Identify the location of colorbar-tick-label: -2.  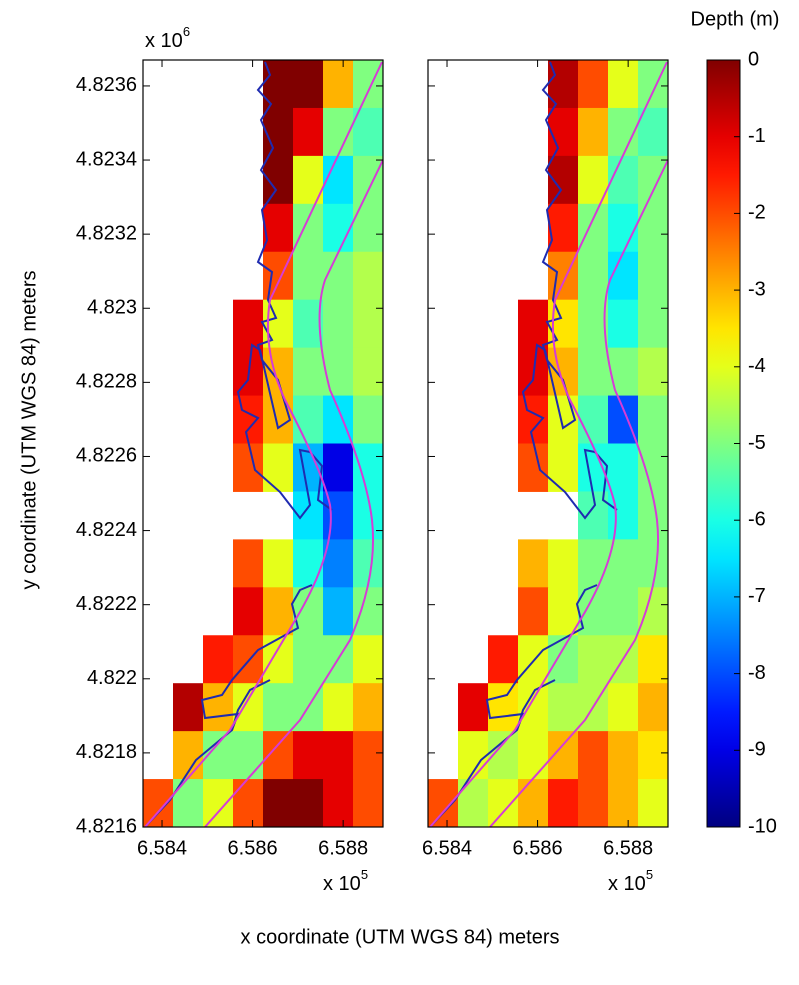
(757, 213).